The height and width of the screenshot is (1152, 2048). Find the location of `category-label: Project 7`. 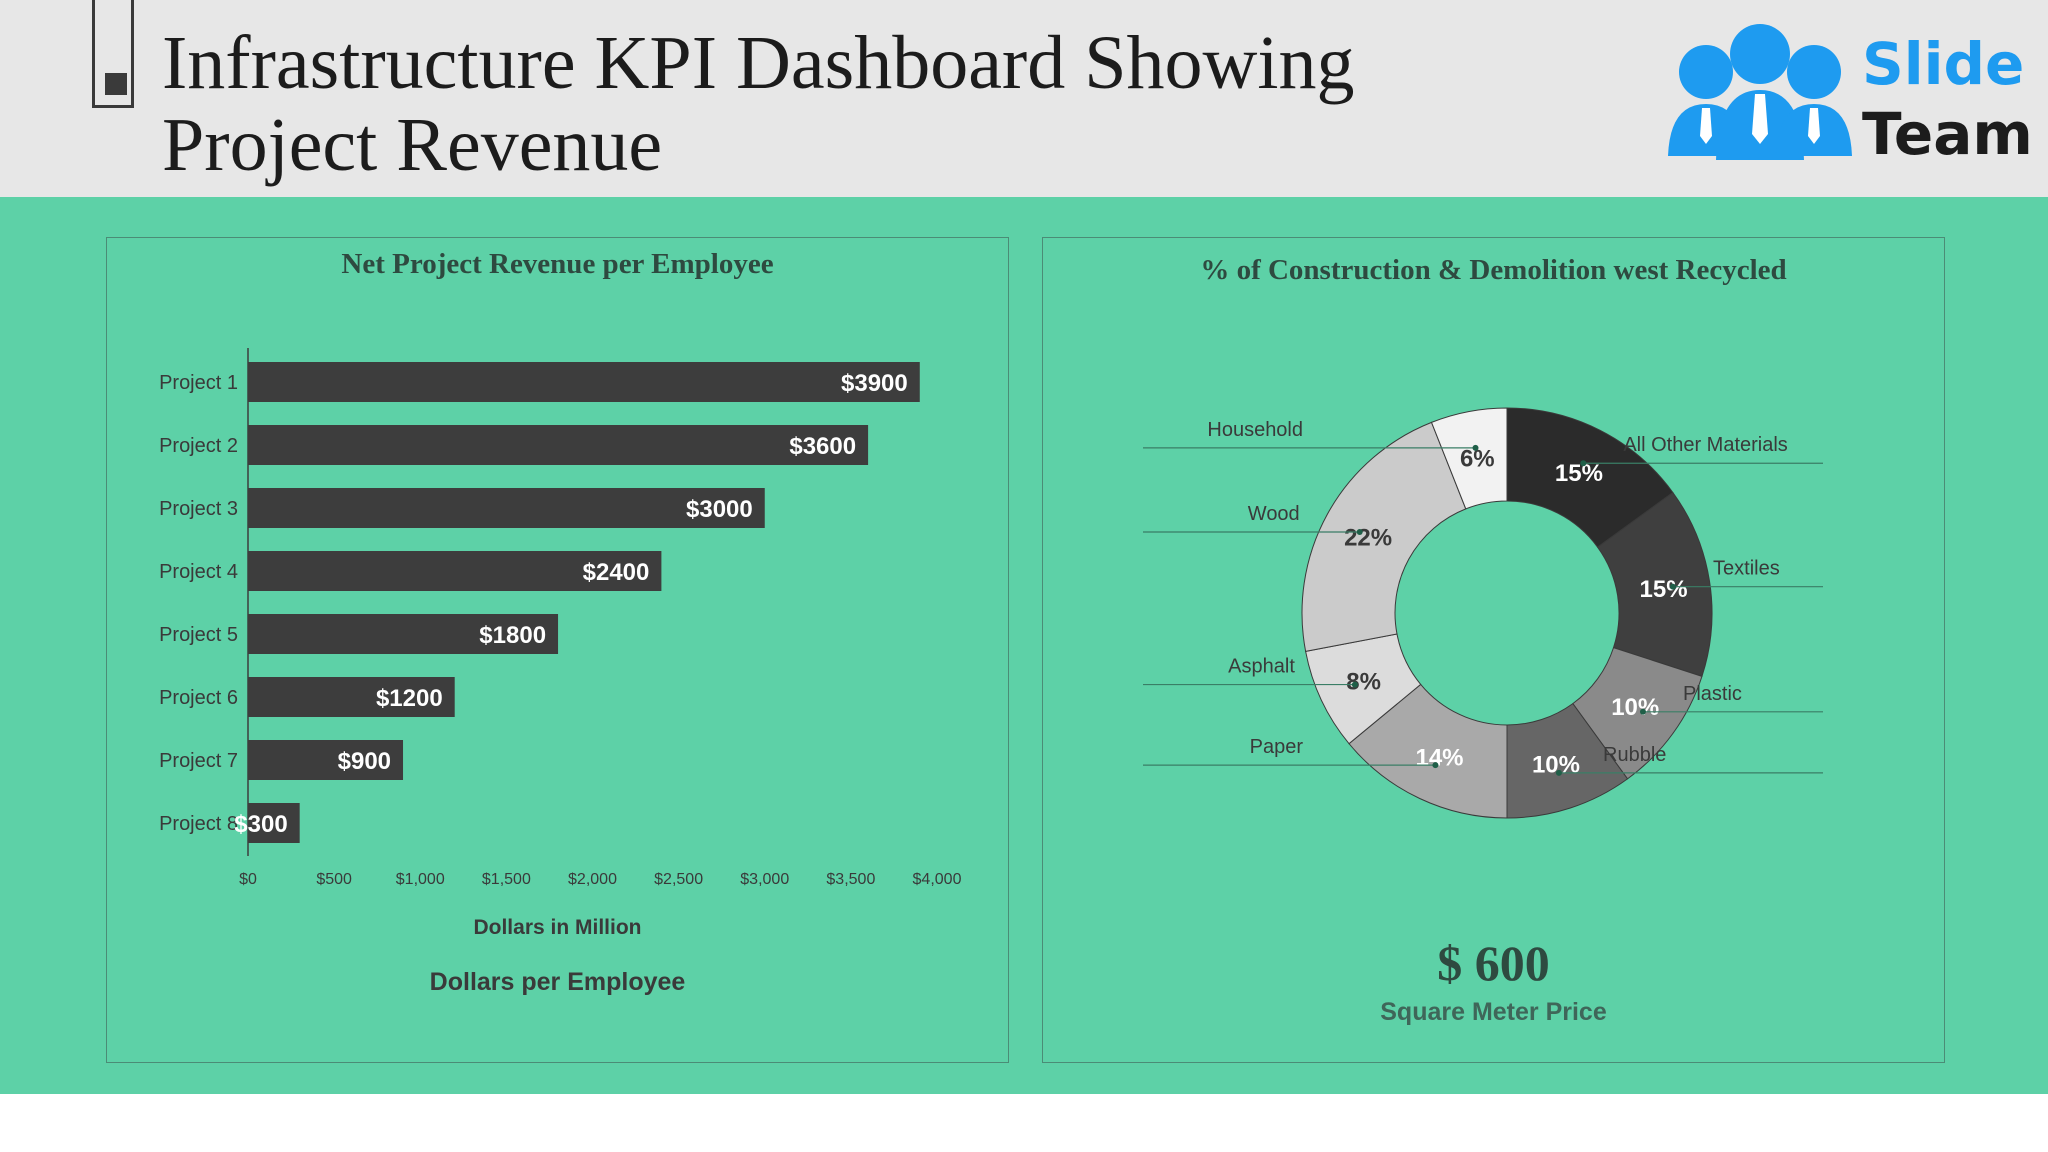

category-label: Project 7 is located at coordinates (198, 761).